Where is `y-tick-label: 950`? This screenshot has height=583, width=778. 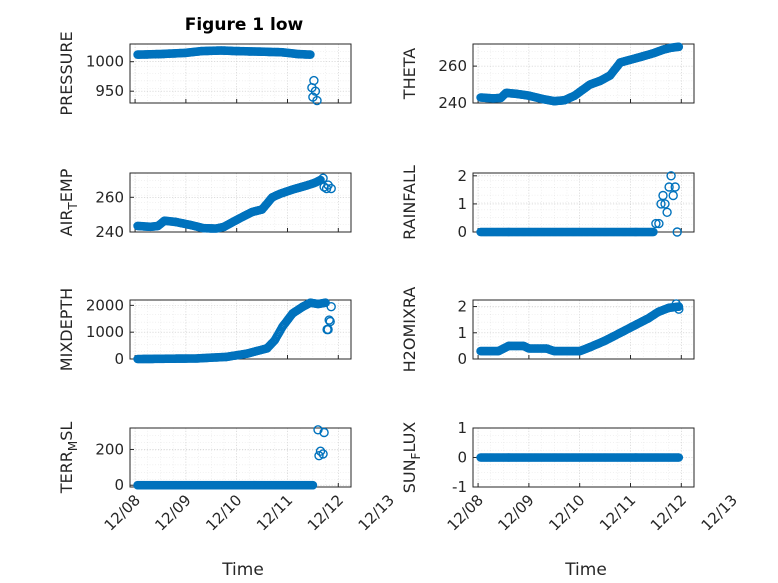
y-tick-label: 950 is located at coordinates (109, 91).